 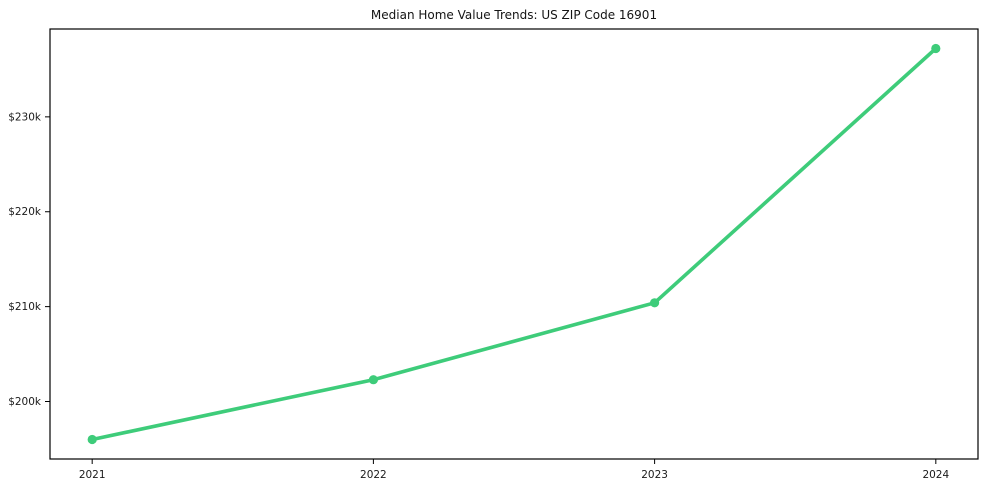 What do you see at coordinates (25, 307) in the screenshot?
I see `y-axis-tick-label: $210k` at bounding box center [25, 307].